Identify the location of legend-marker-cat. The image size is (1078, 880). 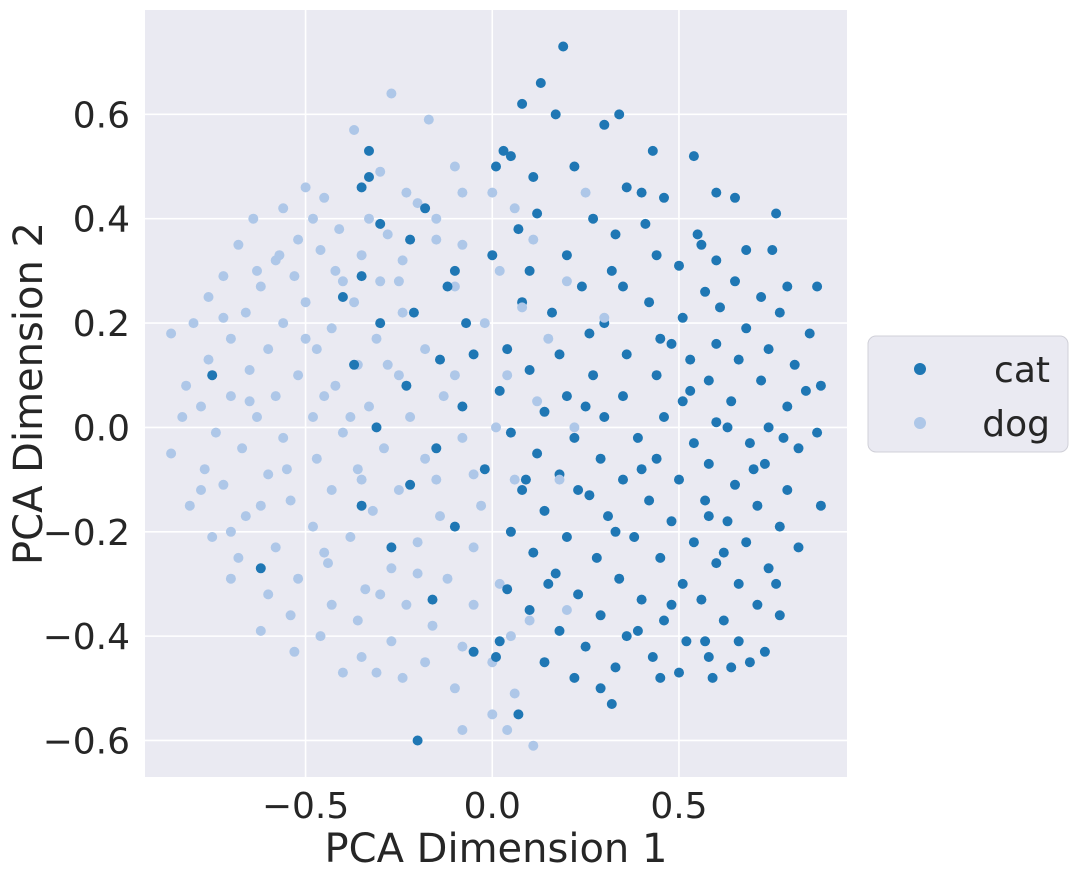
(920, 369).